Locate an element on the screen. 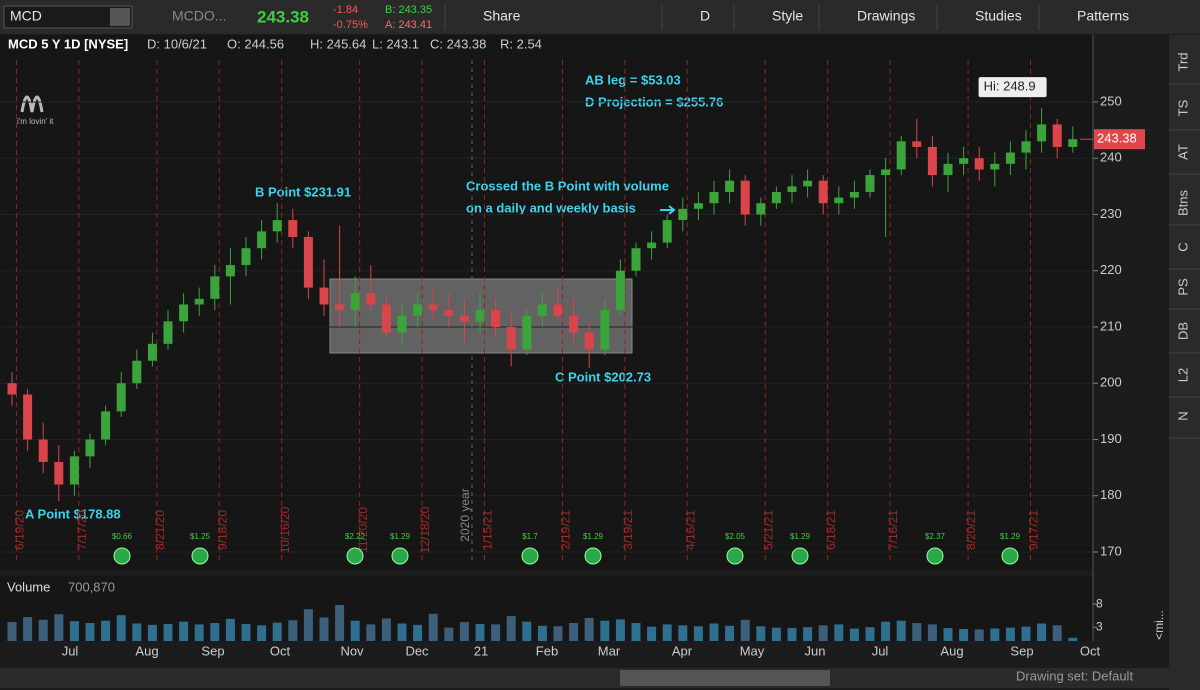 Image resolution: width=1200 pixels, height=690 pixels. toolbar-button: Studies is located at coordinates (998, 16).